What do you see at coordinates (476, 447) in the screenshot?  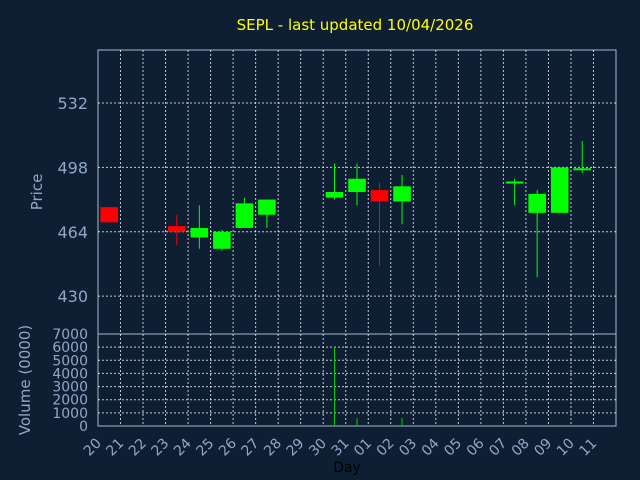 I see `x-tick-label: 06` at bounding box center [476, 447].